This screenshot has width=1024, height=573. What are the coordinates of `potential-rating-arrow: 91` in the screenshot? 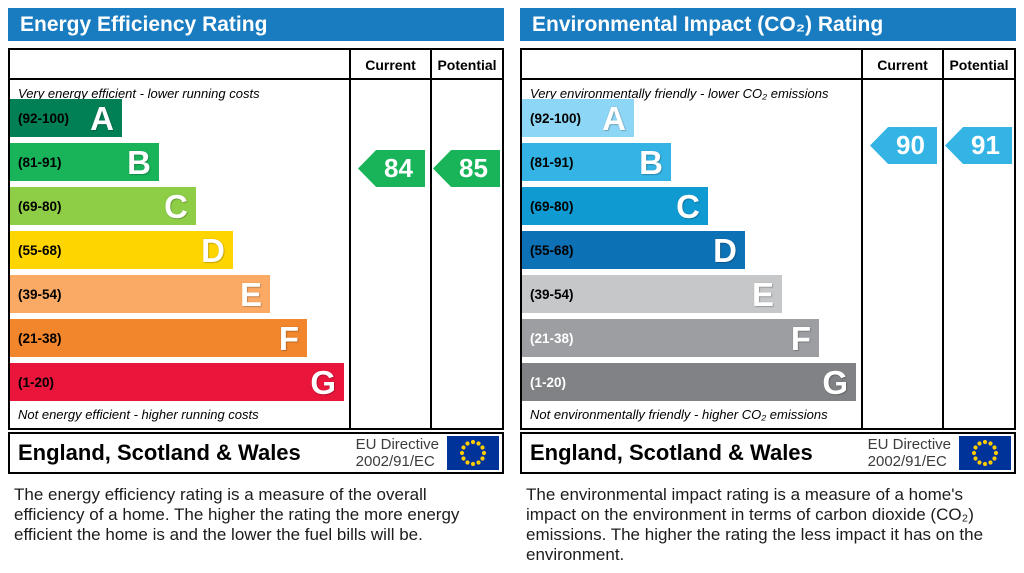 It's located at (978, 145).